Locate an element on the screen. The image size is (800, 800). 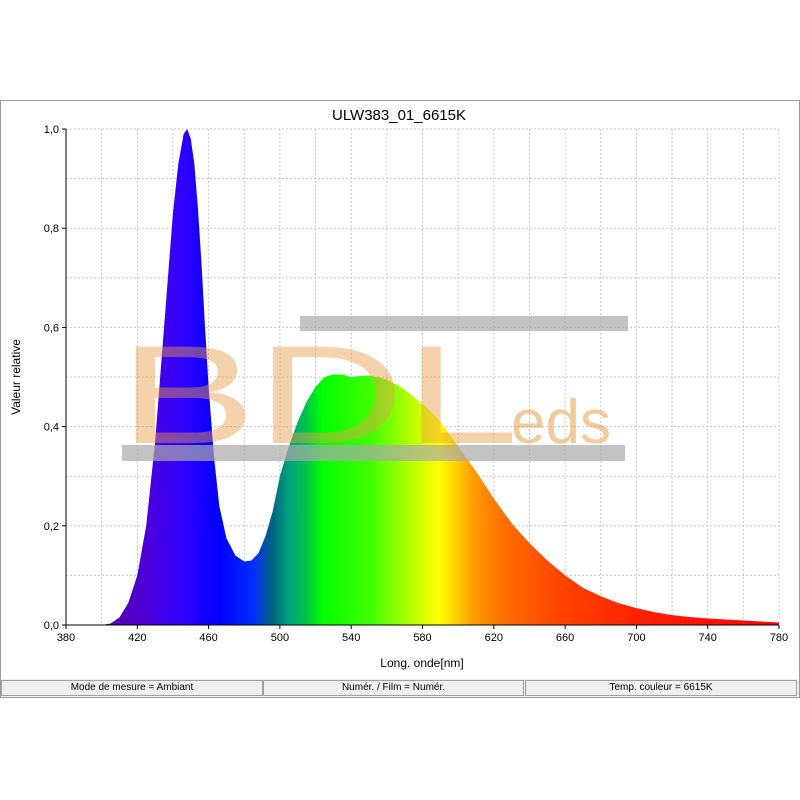
x-tick-label: 700 is located at coordinates (636, 638).